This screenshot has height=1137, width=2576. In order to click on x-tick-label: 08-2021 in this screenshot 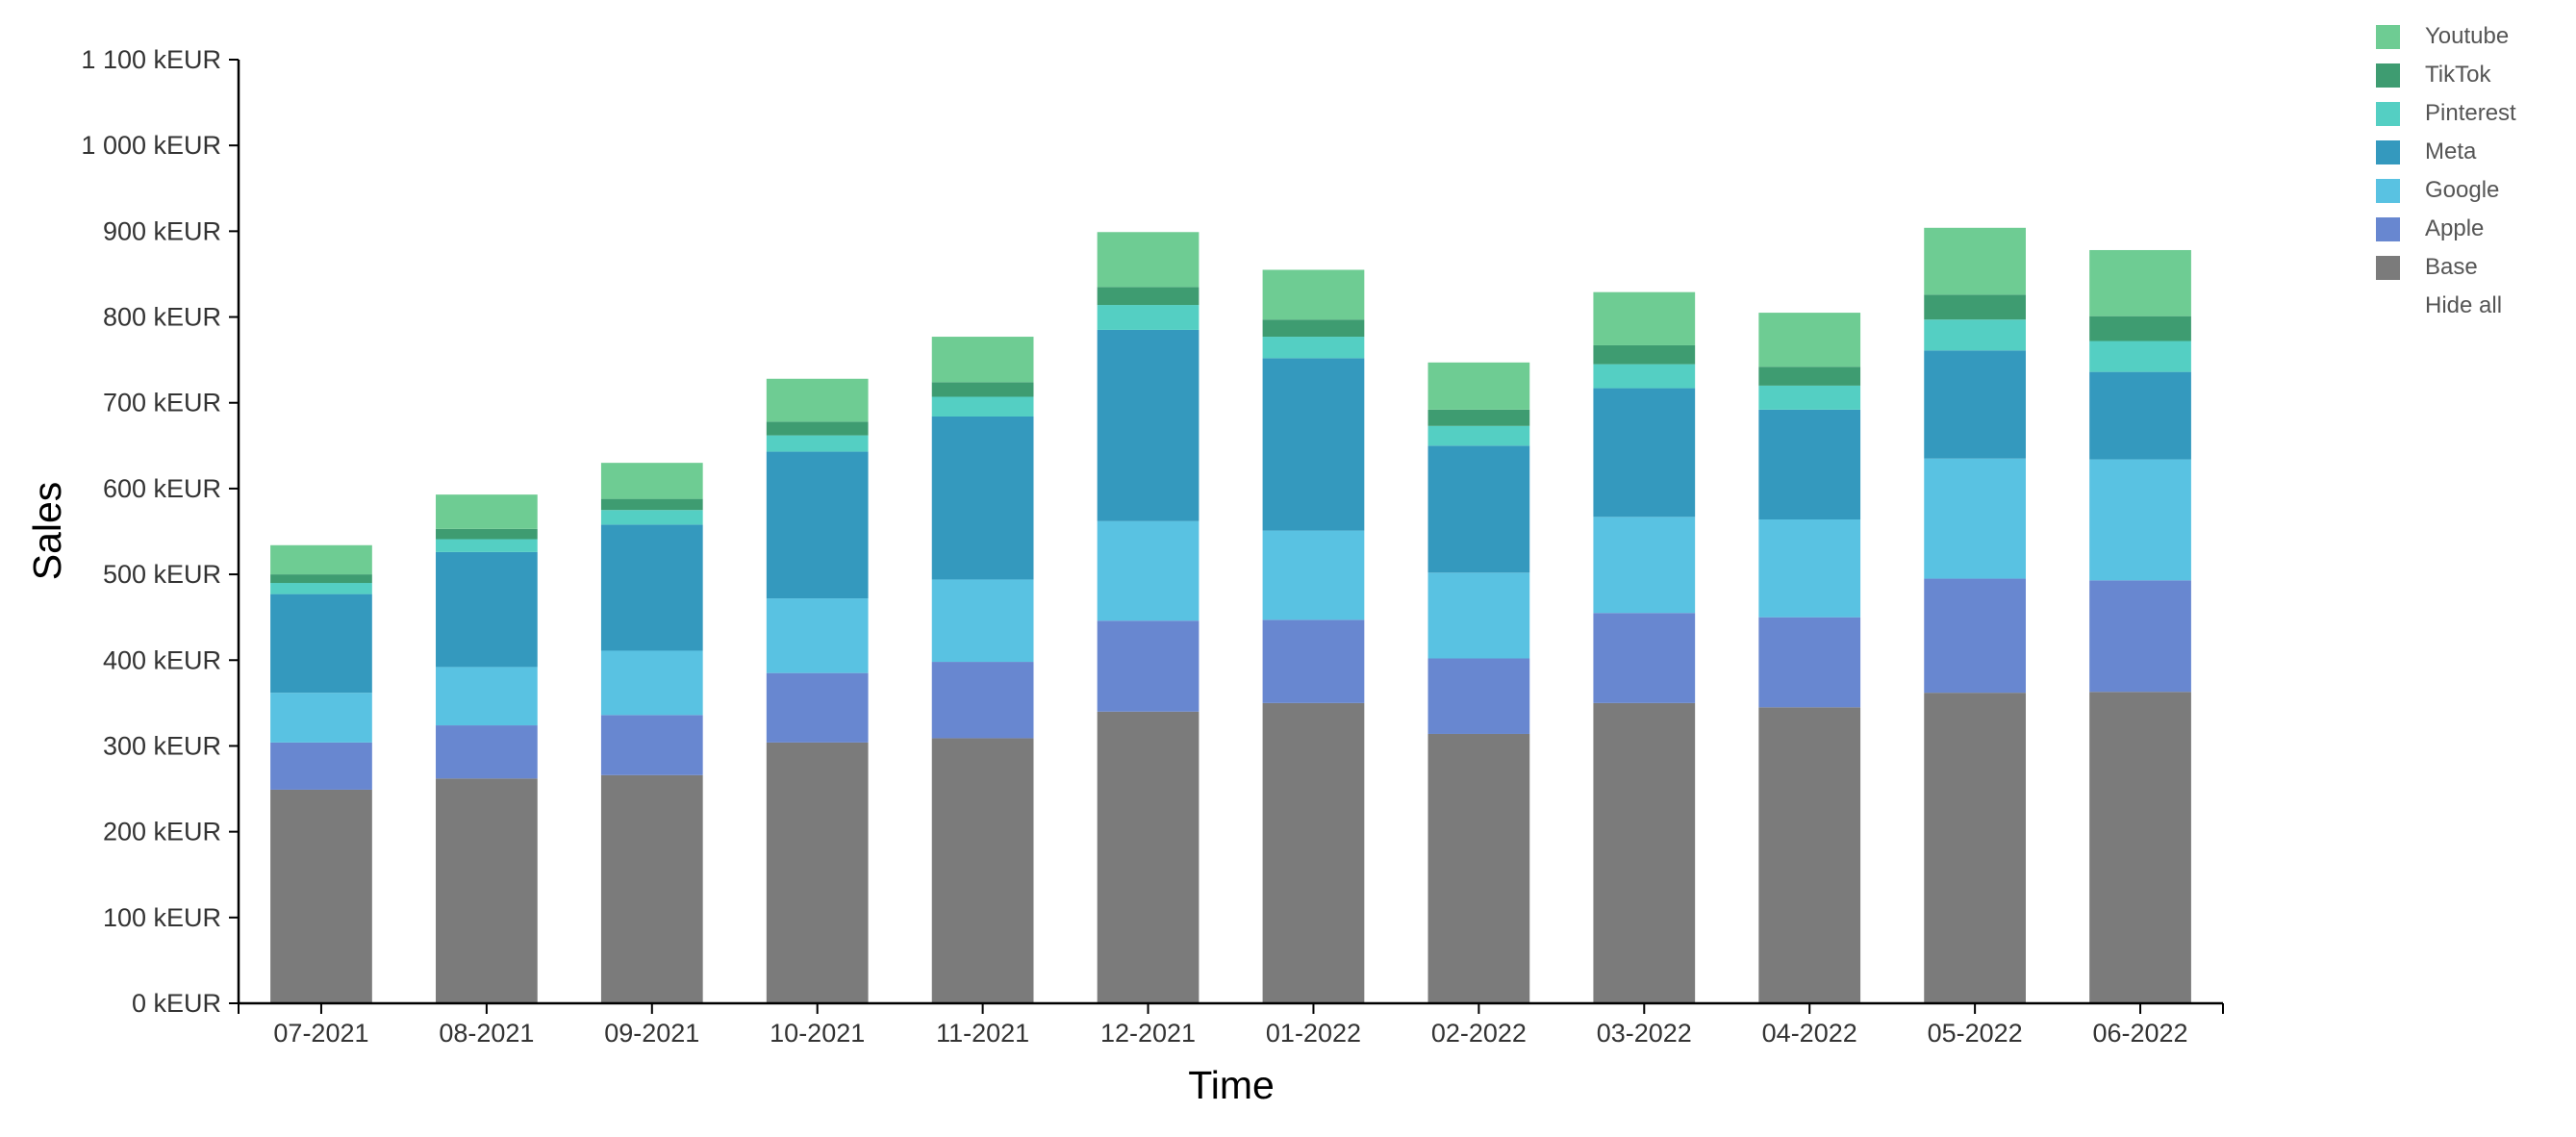, I will do `click(486, 1034)`.